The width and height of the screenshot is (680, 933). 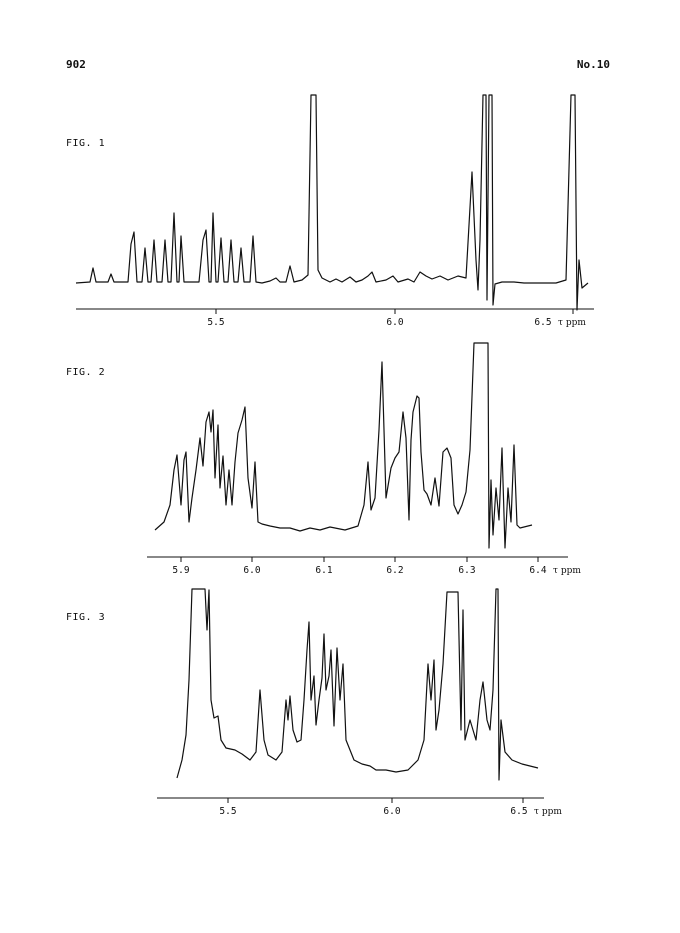 What do you see at coordinates (391, 811) in the screenshot?
I see `figure-3-tick-label: 6.0` at bounding box center [391, 811].